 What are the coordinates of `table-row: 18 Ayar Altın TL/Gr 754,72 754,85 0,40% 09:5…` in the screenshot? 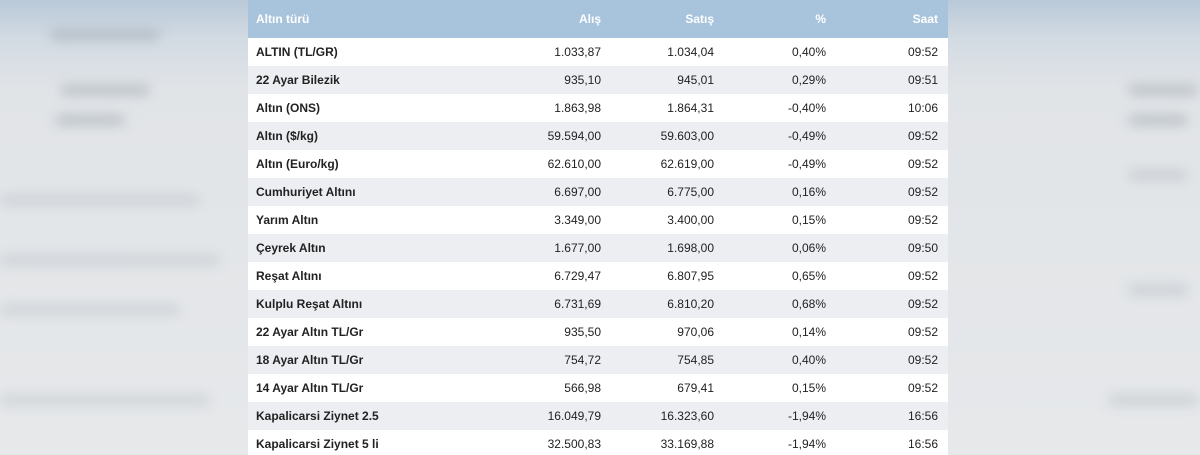 It's located at (598, 360).